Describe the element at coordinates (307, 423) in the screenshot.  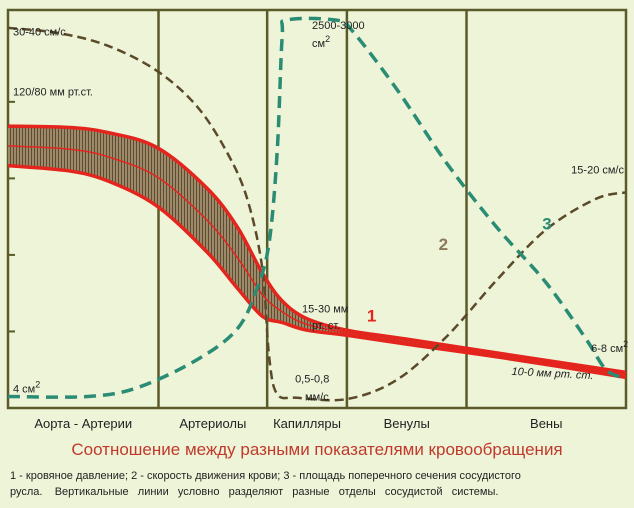
I see `section-label: Капилляры` at that location.